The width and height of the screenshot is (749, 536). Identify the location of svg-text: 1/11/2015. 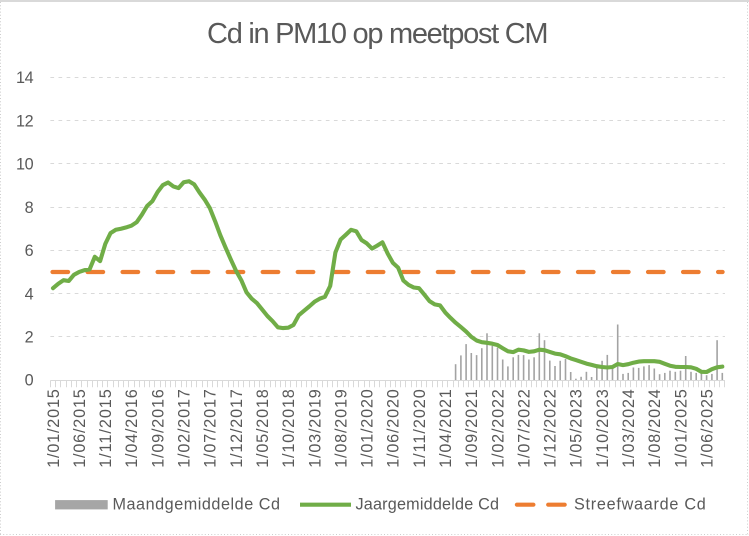
(106, 428).